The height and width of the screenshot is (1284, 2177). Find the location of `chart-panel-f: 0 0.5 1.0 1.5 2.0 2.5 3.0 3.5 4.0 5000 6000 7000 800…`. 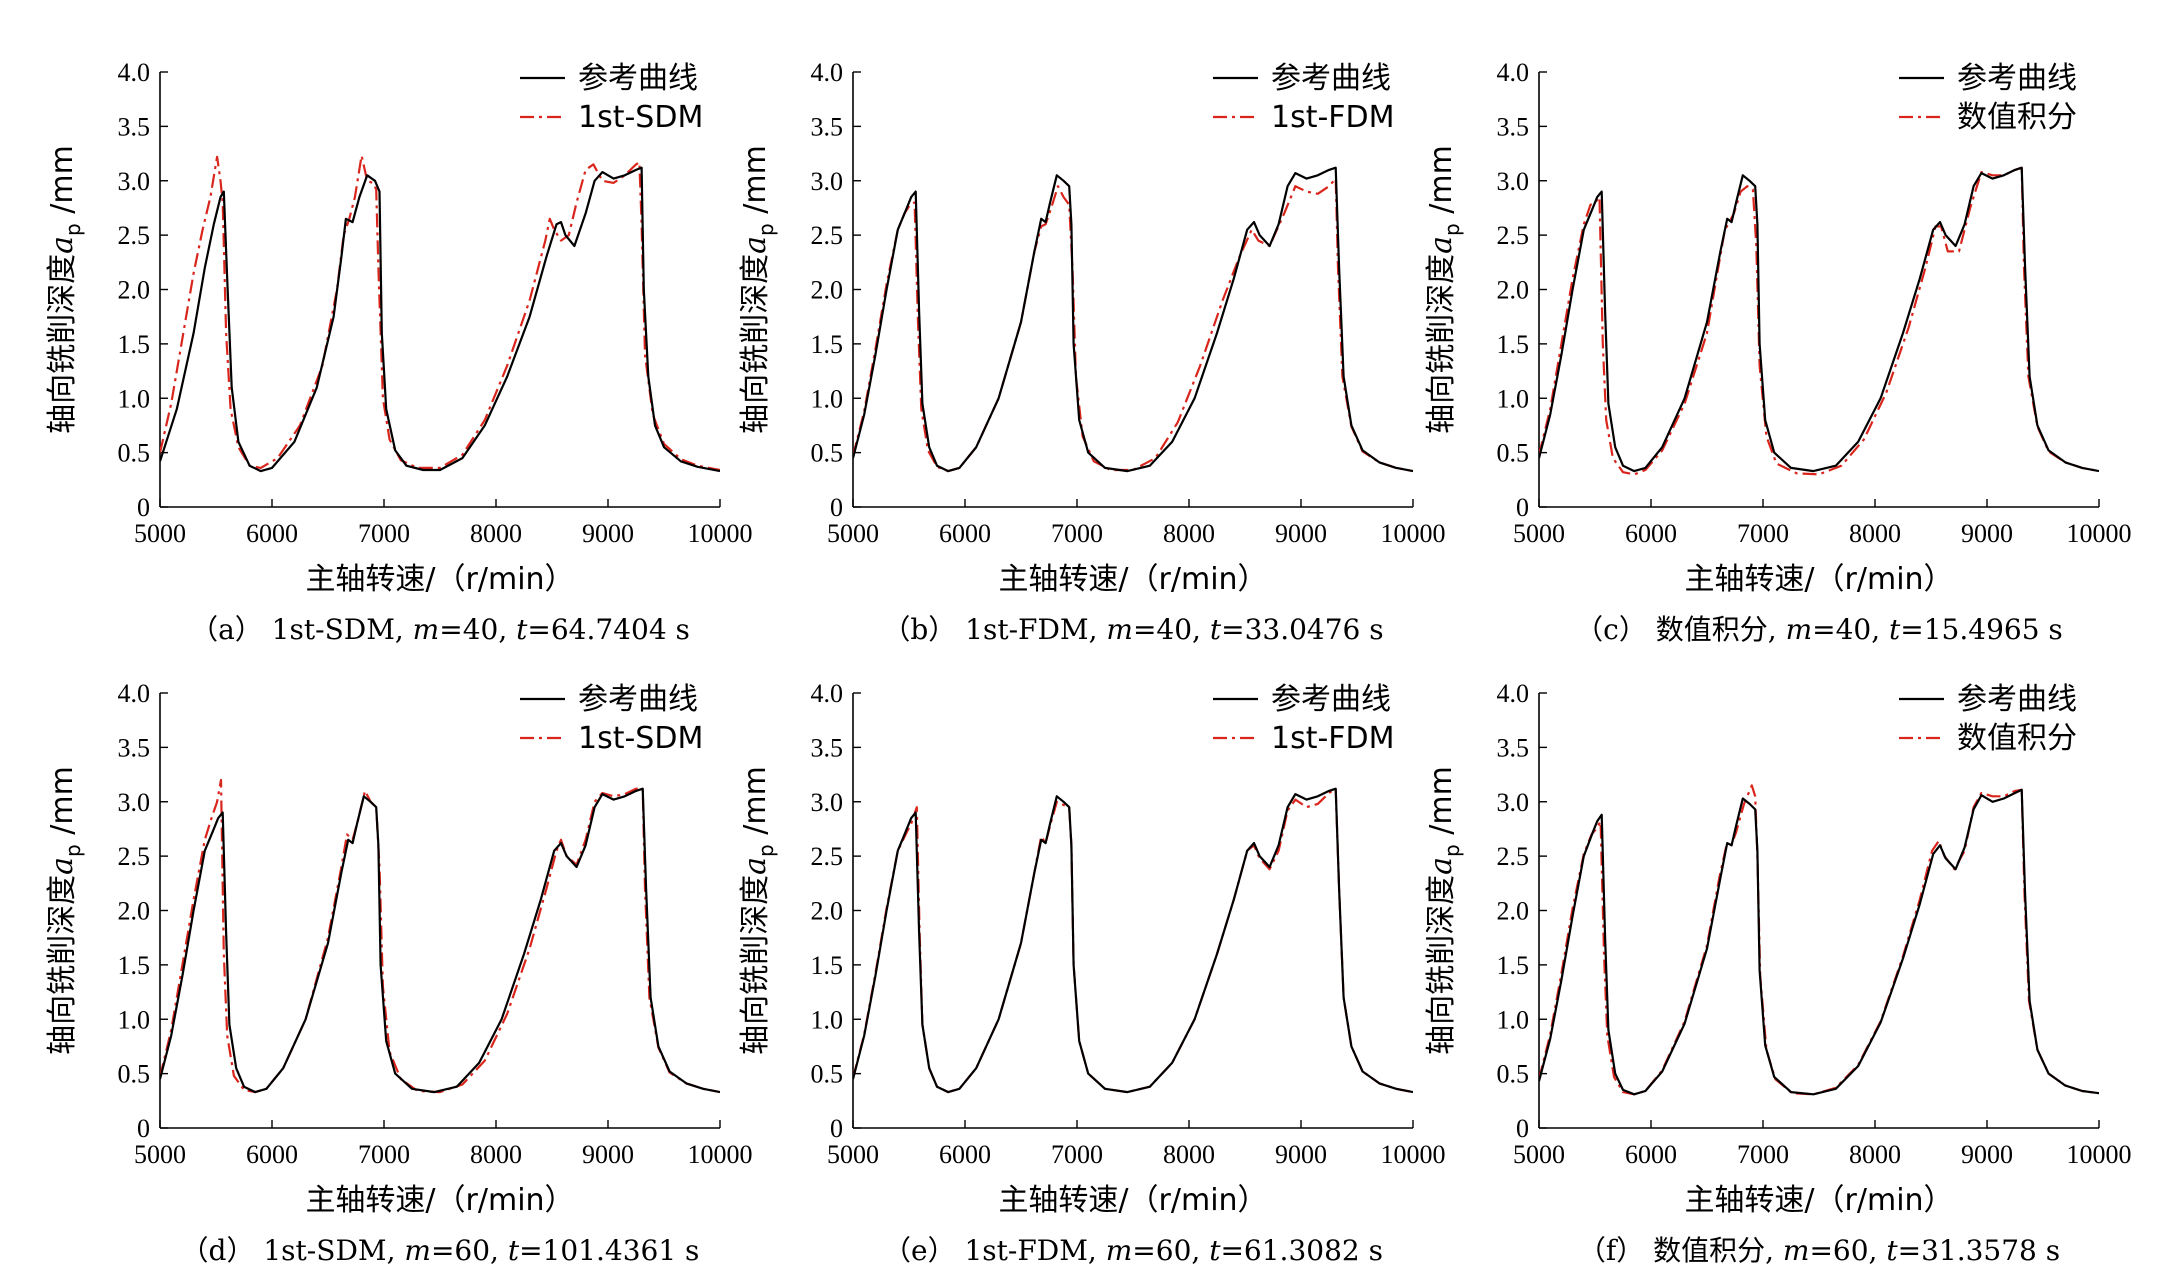

chart-panel-f: 0 0.5 1.0 1.5 2.0 2.5 3.0 3.5 4.0 5000 6000 7000 800… is located at coordinates (1778, 973).